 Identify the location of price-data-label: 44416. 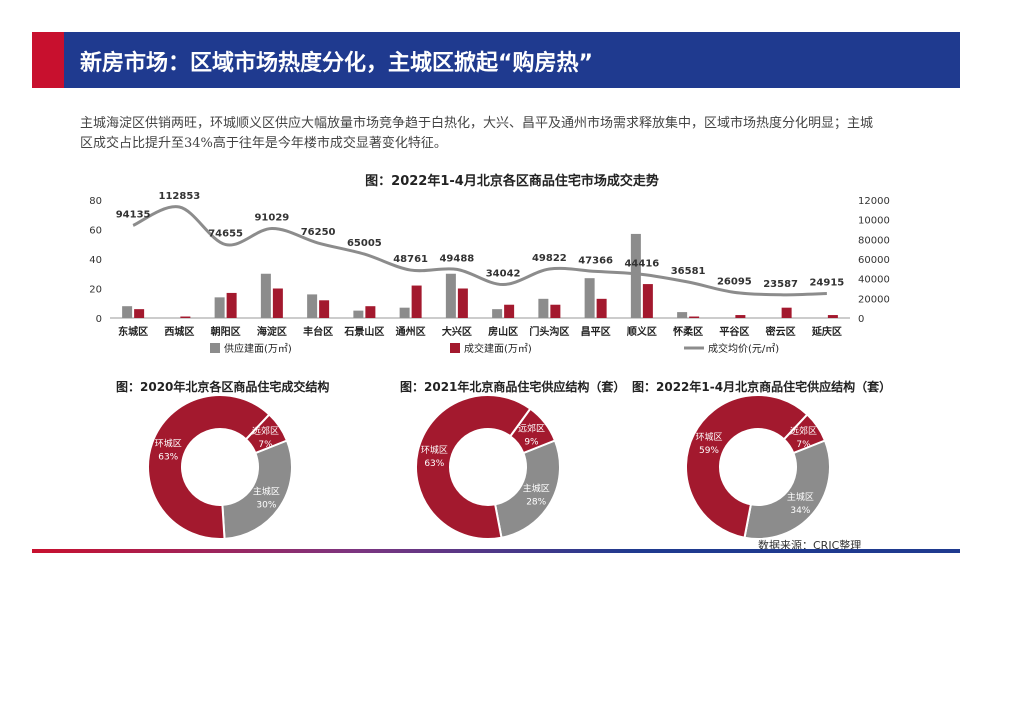
(641, 263).